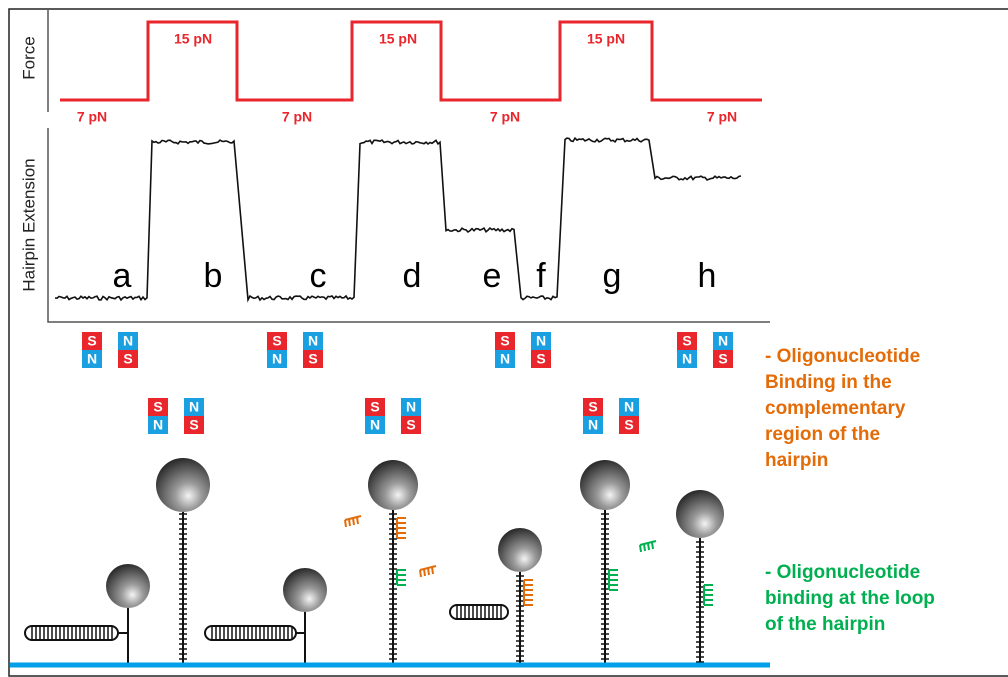  I want to click on state-label: c, so click(318, 276).